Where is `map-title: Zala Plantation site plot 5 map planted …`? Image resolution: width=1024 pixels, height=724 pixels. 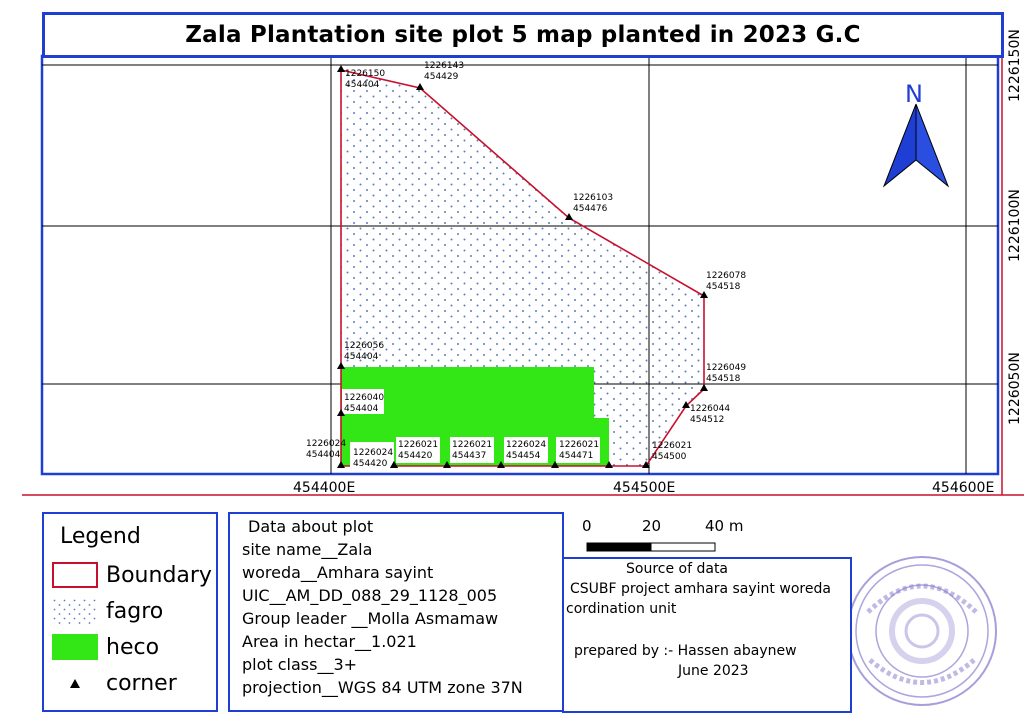 map-title: Zala Plantation site plot 5 map planted … is located at coordinates (523, 35).